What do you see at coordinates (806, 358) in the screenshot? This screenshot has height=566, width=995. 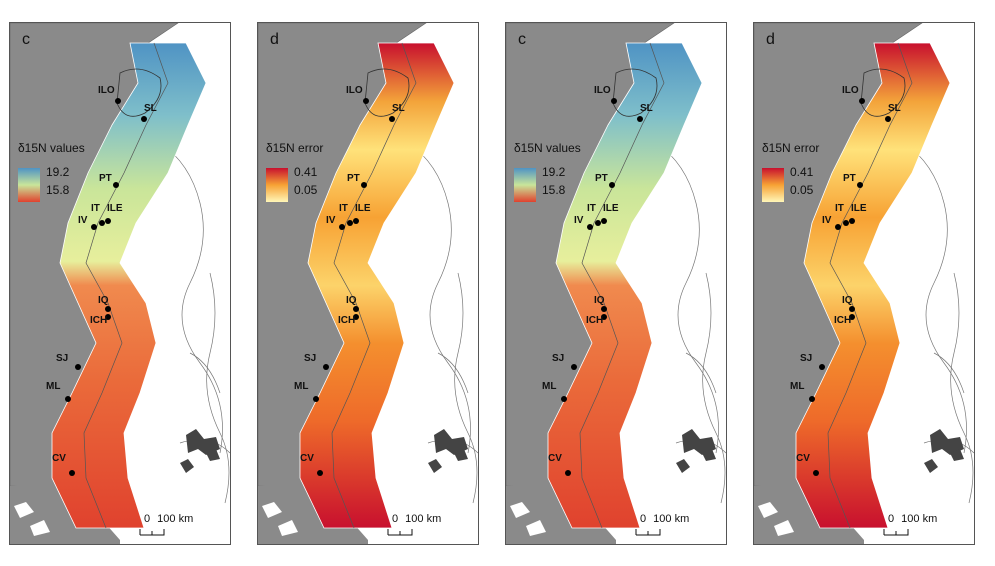 I see `site-label-sj: SJ` at bounding box center [806, 358].